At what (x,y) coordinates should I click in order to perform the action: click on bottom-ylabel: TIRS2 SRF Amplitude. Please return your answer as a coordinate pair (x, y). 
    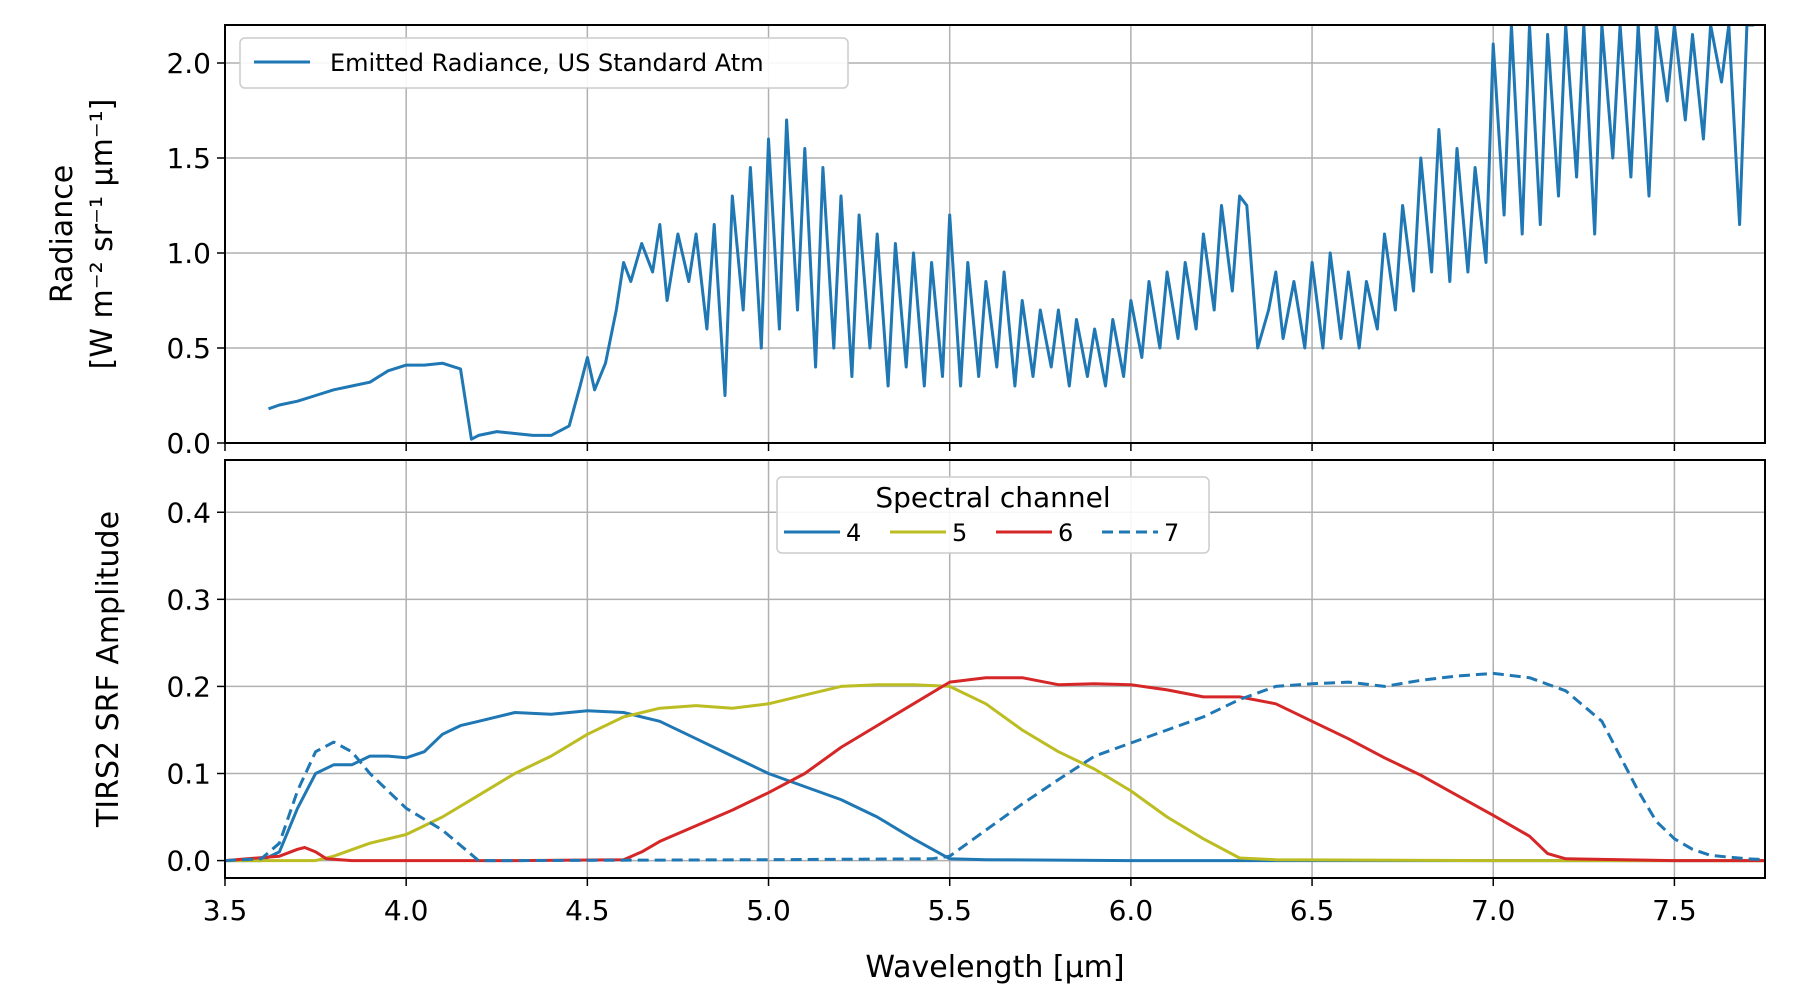
    Looking at the image, I should click on (108, 669).